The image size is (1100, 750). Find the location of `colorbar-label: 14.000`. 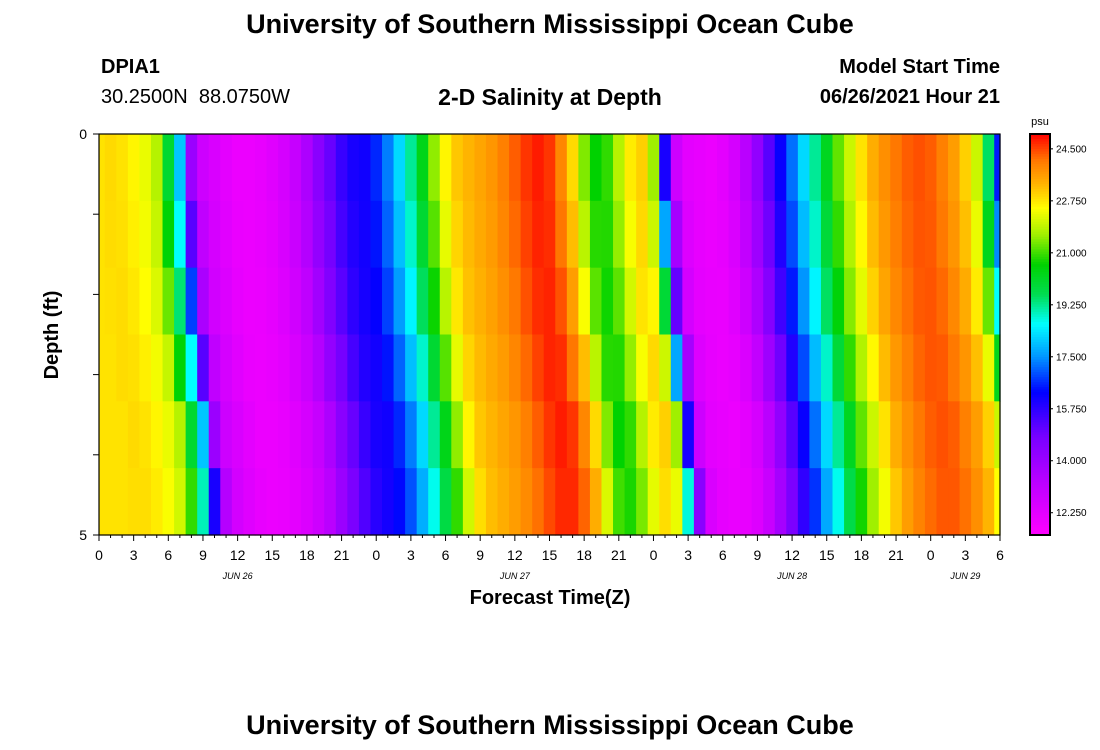

colorbar-label: 14.000 is located at coordinates (1071, 461).